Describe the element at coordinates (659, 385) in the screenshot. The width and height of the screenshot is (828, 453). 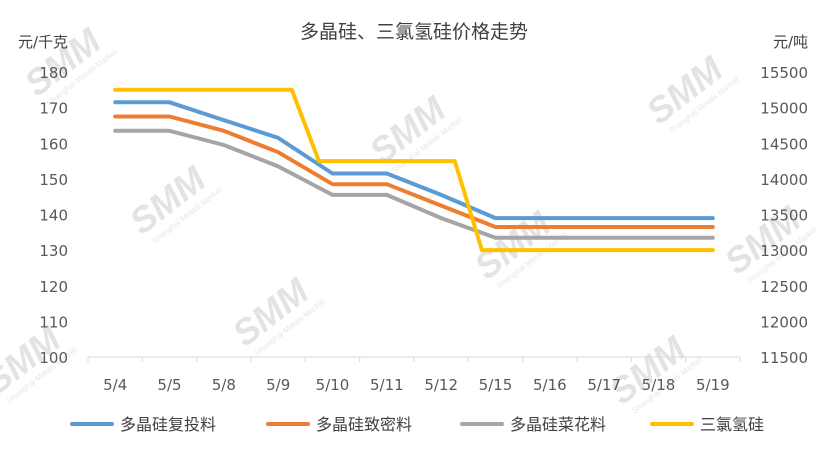
I see `x-tick-label: 5/18` at that location.